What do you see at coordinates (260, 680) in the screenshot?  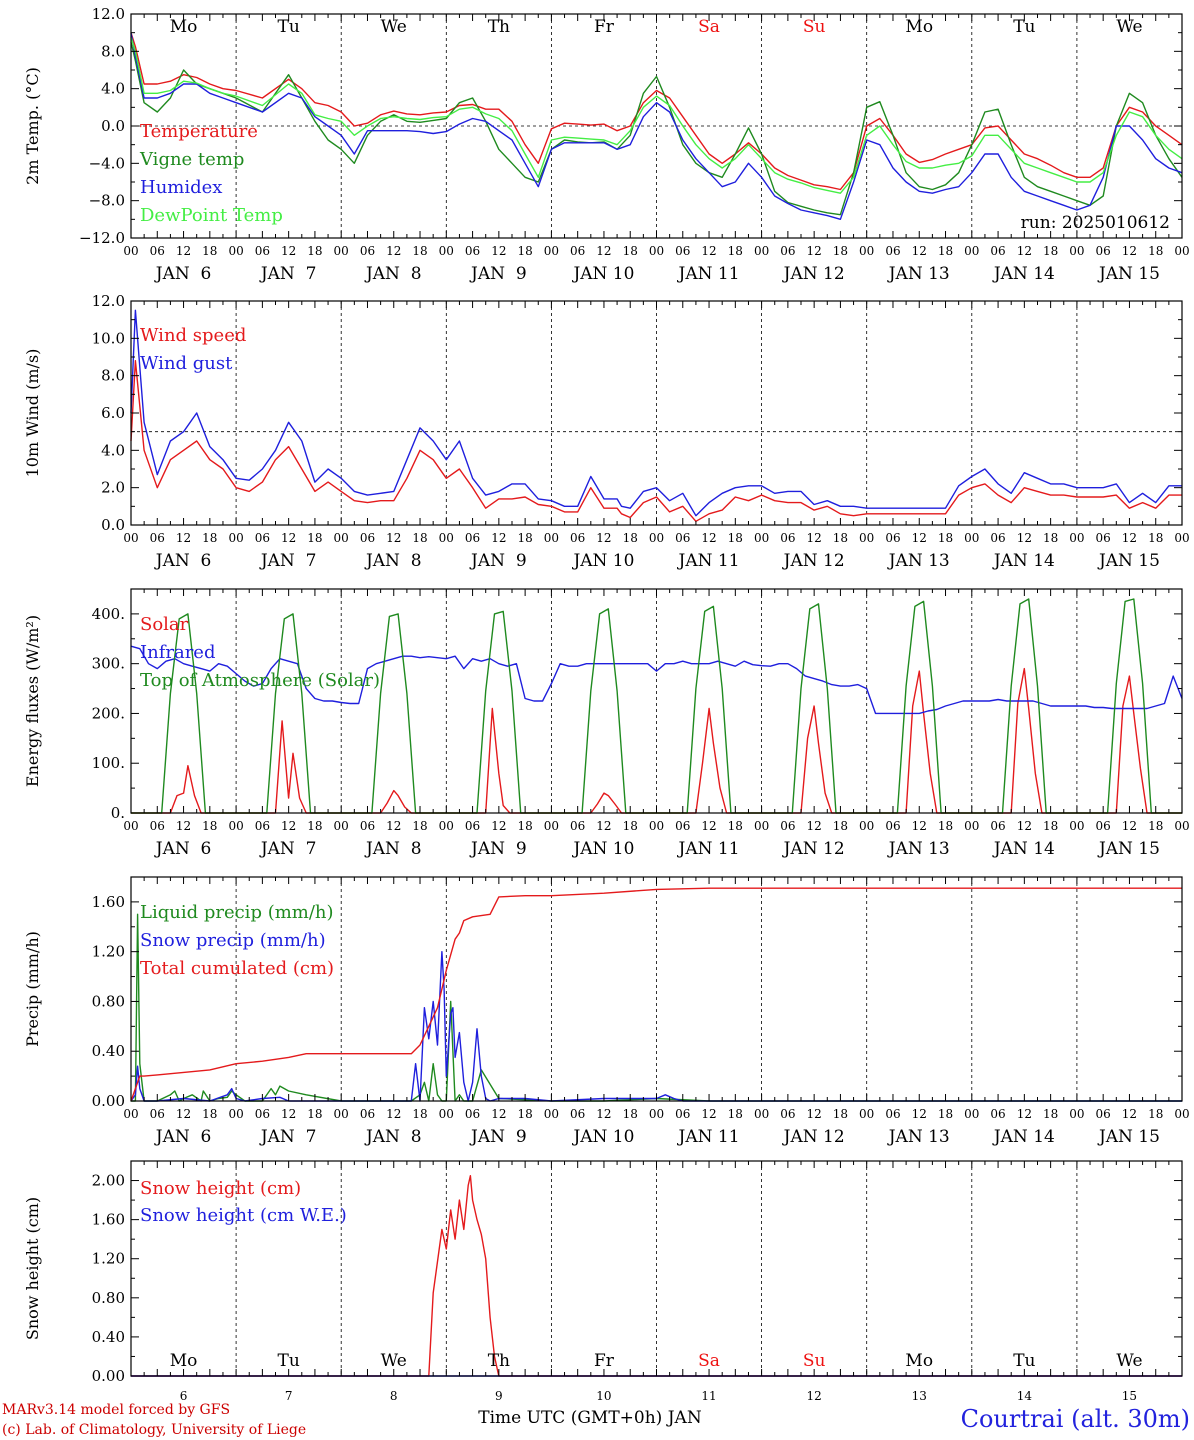 I see `legend-entry: Top of Atmosphere (Solar)` at bounding box center [260, 680].